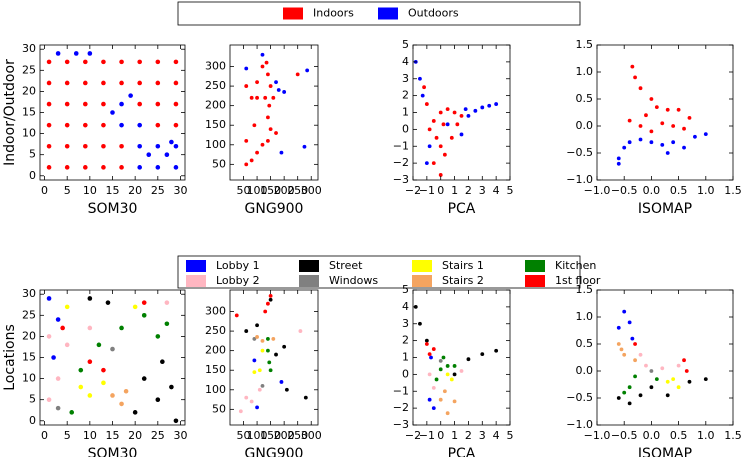 This screenshot has width=747, height=457. Describe the element at coordinates (585, 289) in the screenshot. I see `y-tick-label: 1.5` at that location.